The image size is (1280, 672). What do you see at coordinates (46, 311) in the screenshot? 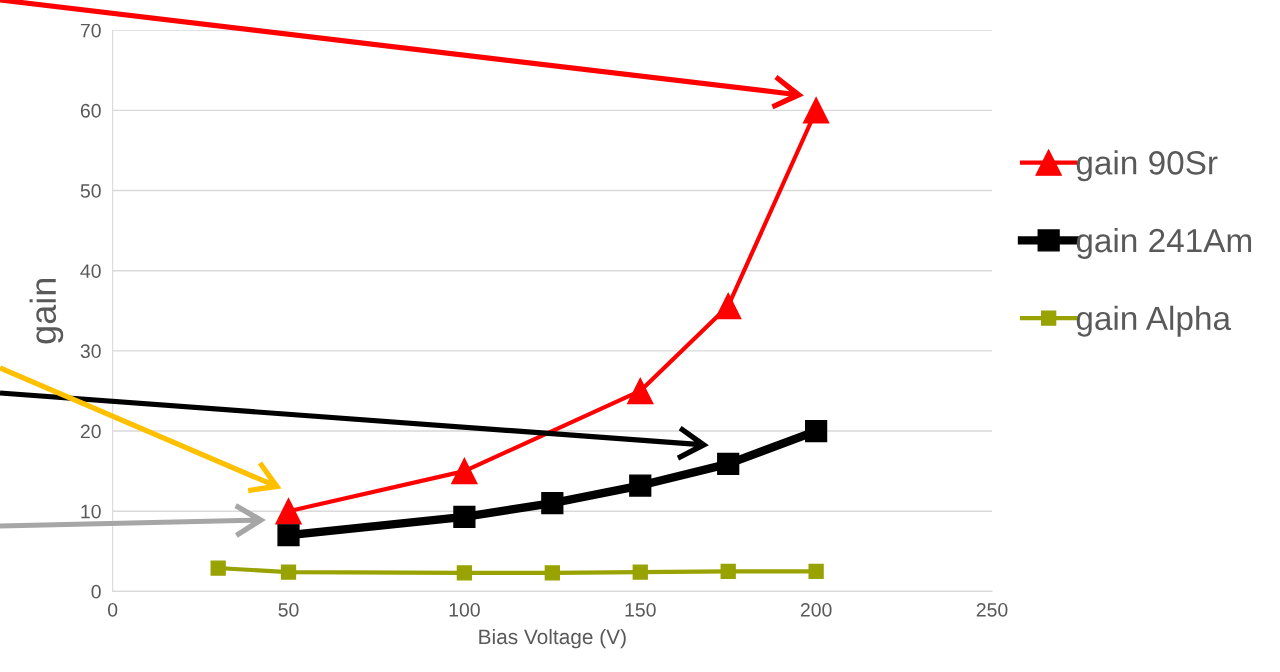
I see `y-axis-title: gain` at bounding box center [46, 311].